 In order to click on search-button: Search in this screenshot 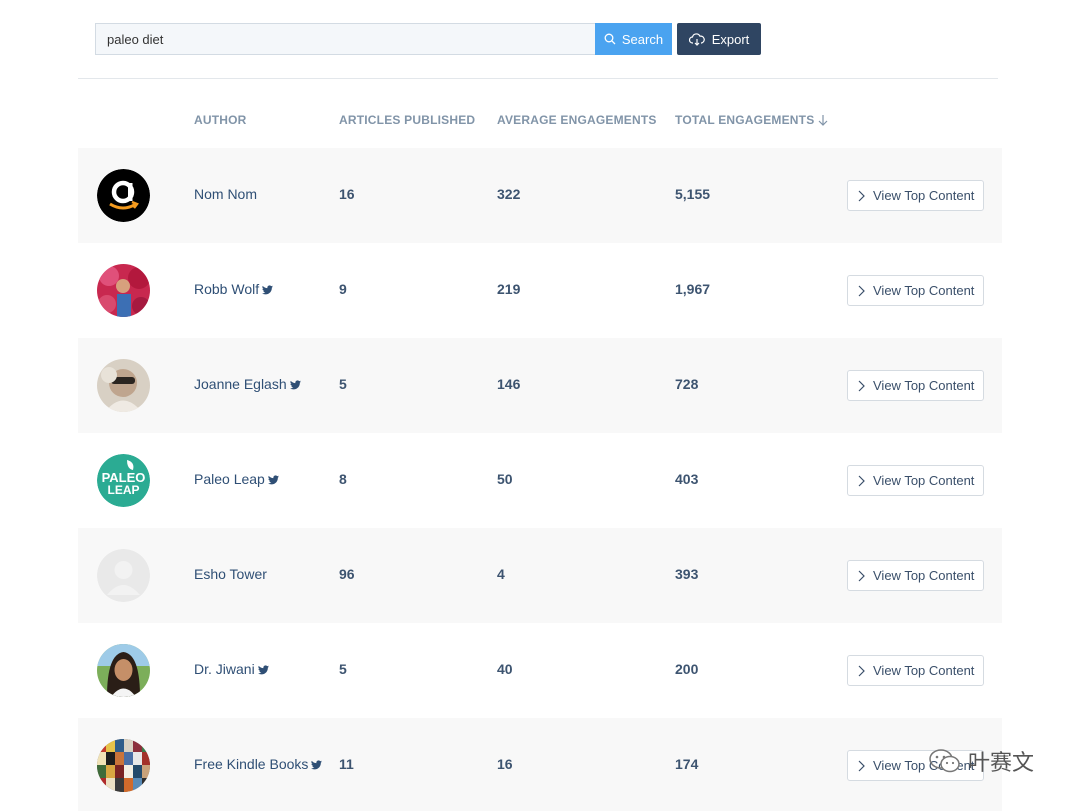, I will do `click(633, 39)`.